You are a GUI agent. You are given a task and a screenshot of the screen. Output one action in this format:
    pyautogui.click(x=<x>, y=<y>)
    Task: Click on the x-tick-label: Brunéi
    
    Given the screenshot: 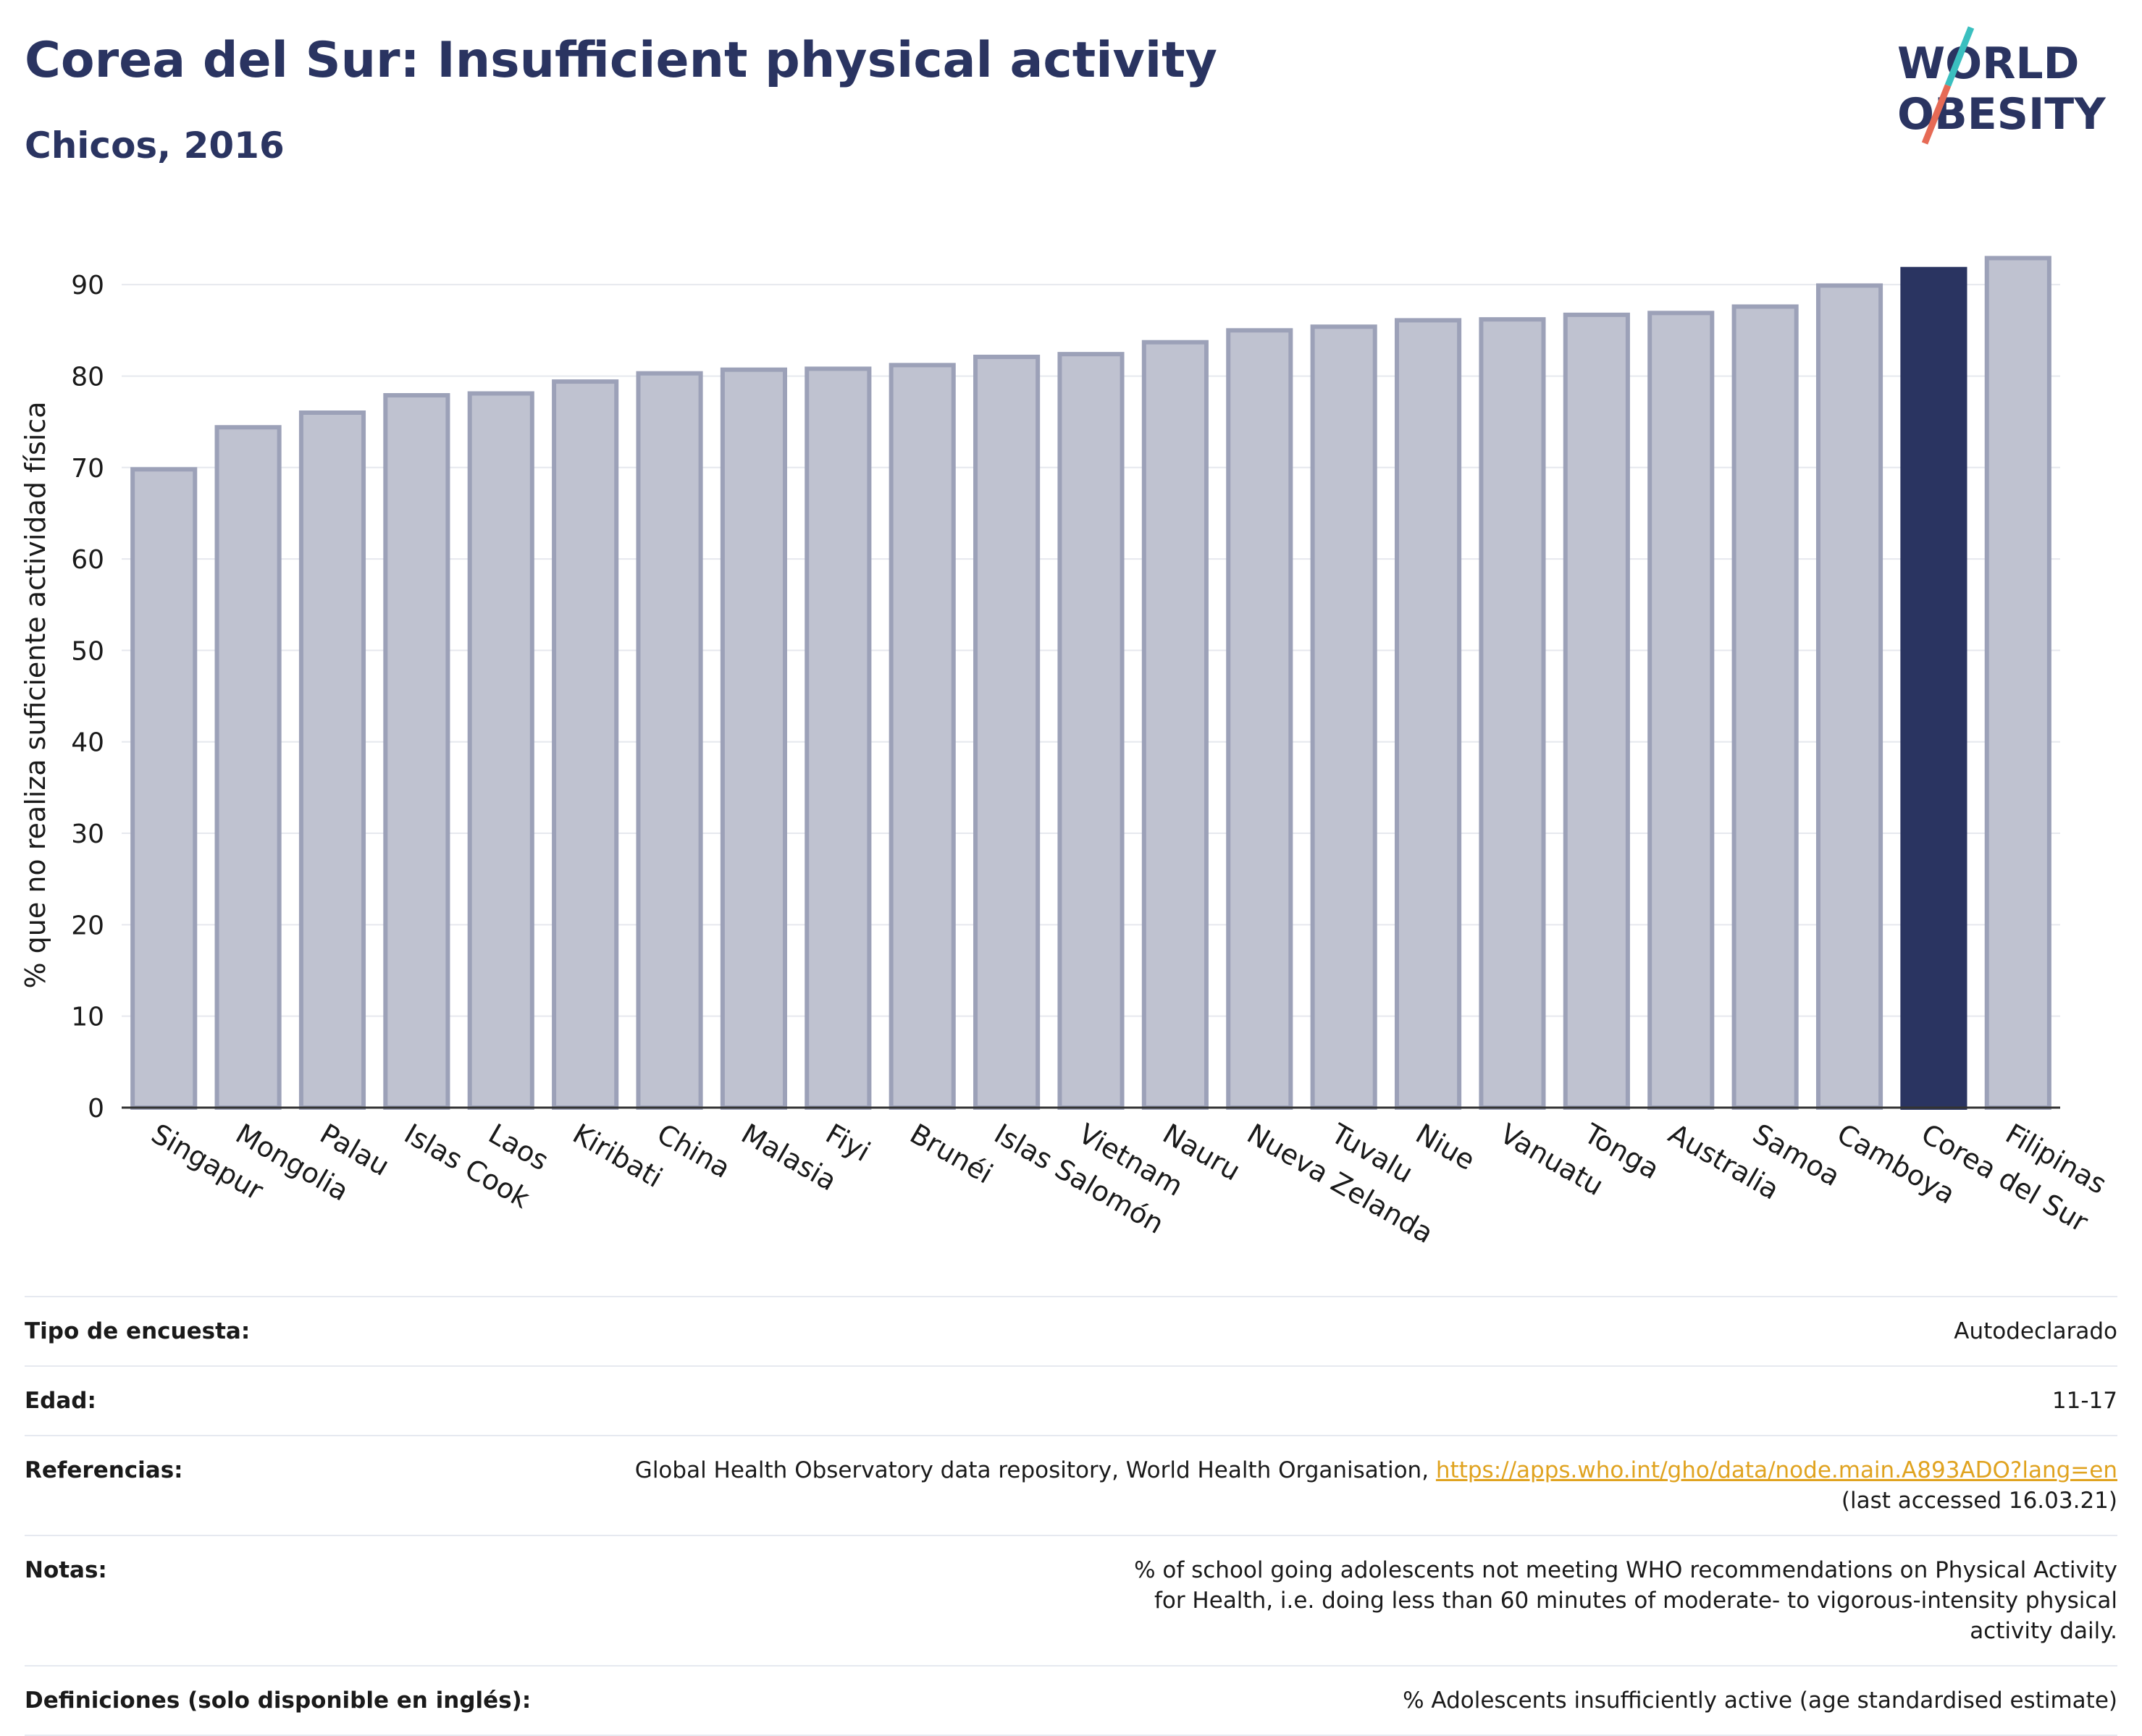 What is the action you would take?
    pyautogui.click(x=951, y=1154)
    